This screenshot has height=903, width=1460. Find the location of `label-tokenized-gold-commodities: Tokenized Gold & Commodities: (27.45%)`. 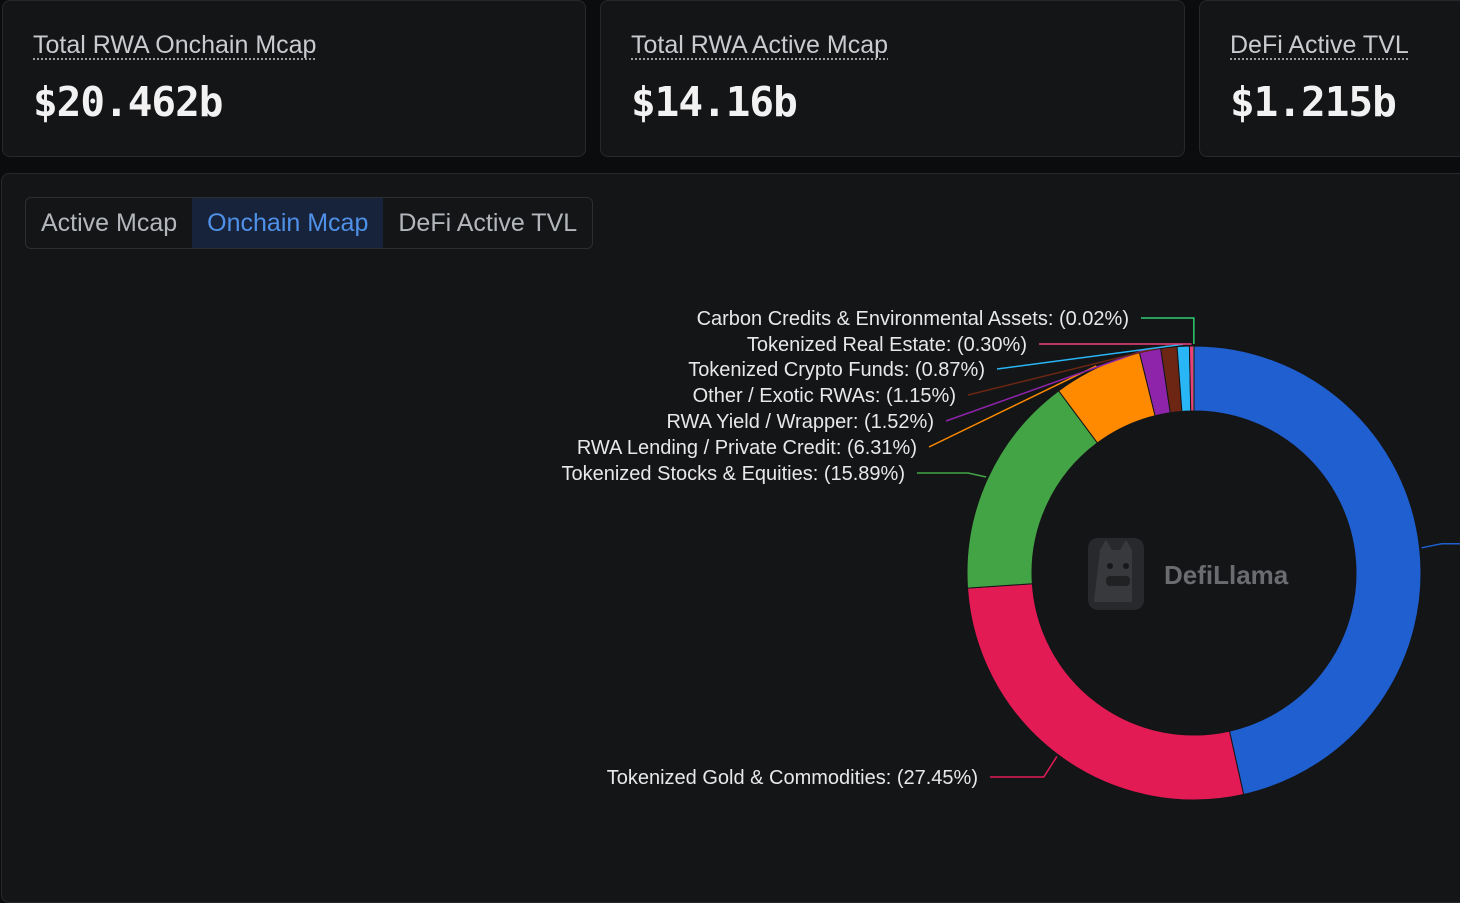

label-tokenized-gold-commodities: Tokenized Gold & Commodities: (27.45%) is located at coordinates (792, 778).